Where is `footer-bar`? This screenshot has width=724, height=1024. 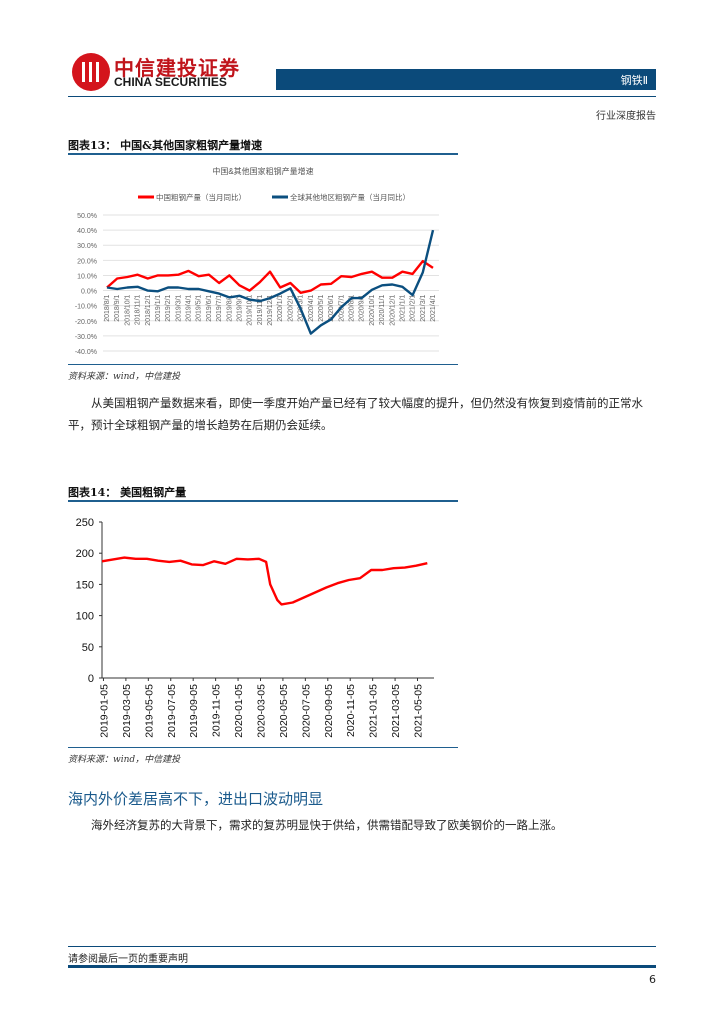 footer-bar is located at coordinates (362, 966).